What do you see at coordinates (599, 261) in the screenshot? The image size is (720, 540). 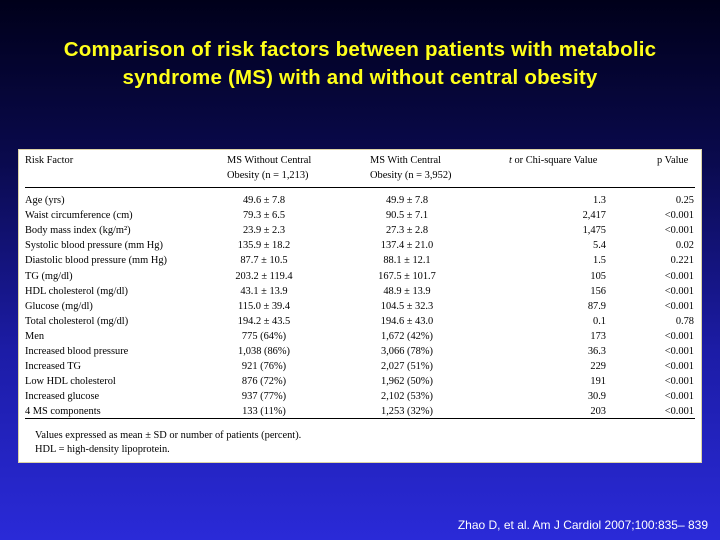 I see `cell-test-statistic: 1.5` at bounding box center [599, 261].